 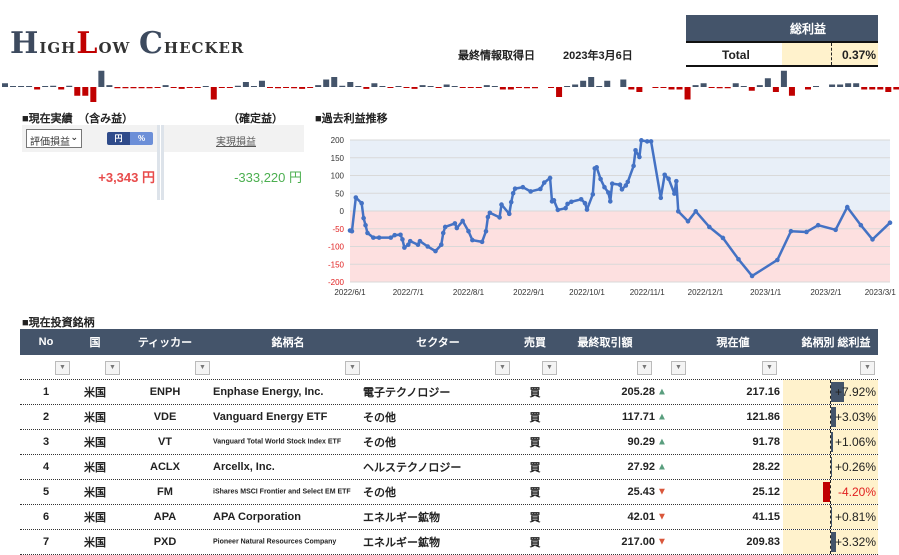 I want to click on holdings-title: ■現在投資銘柄, so click(x=58, y=323).